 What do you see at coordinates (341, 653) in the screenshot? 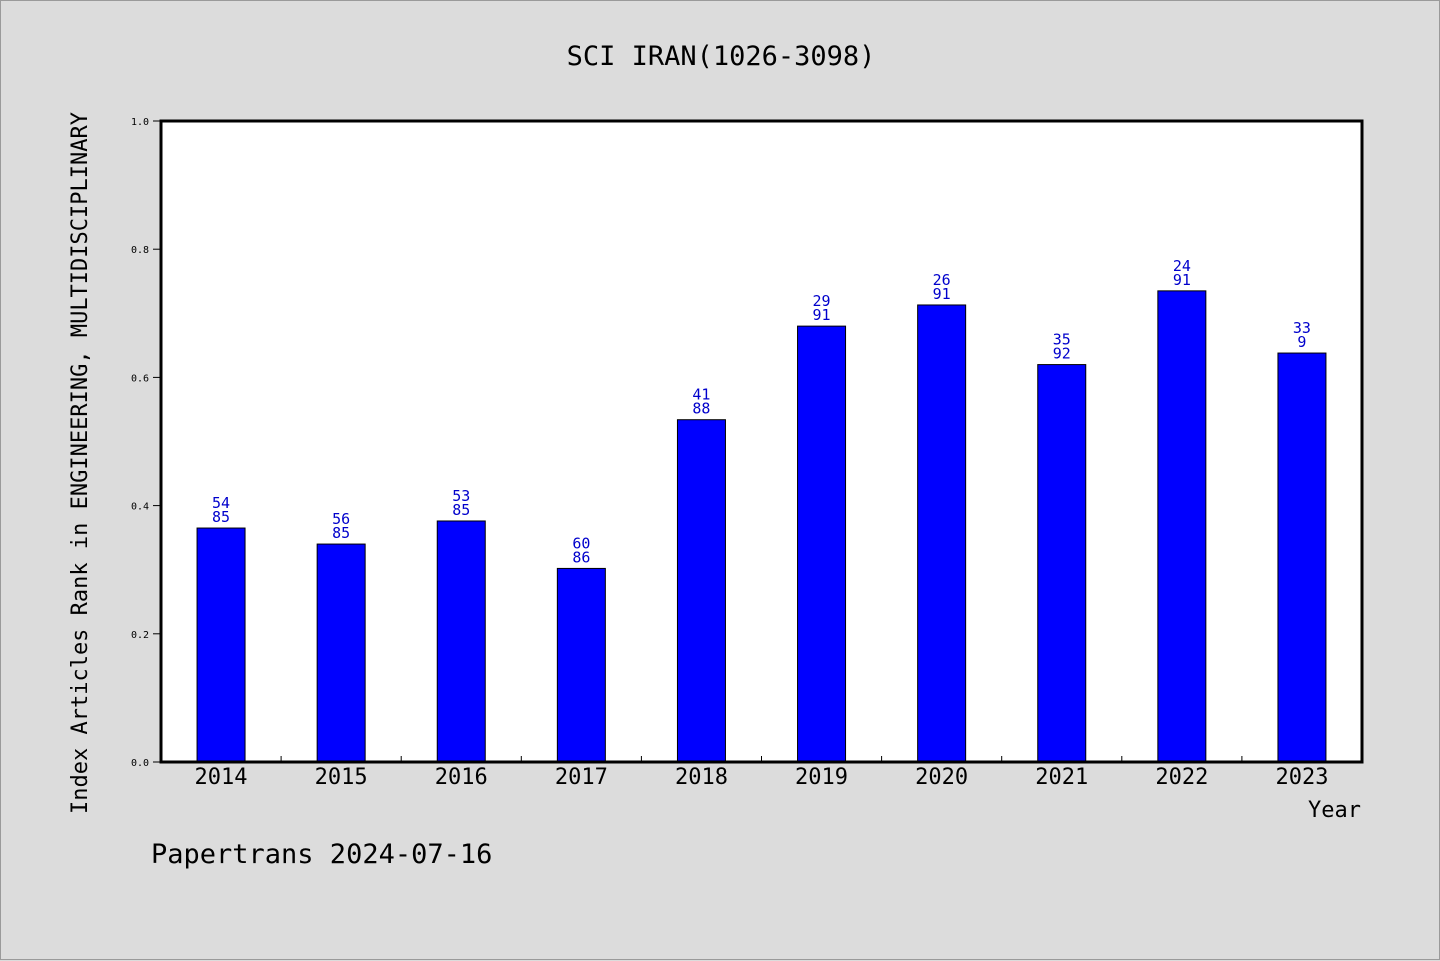
I see `bar-2015` at bounding box center [341, 653].